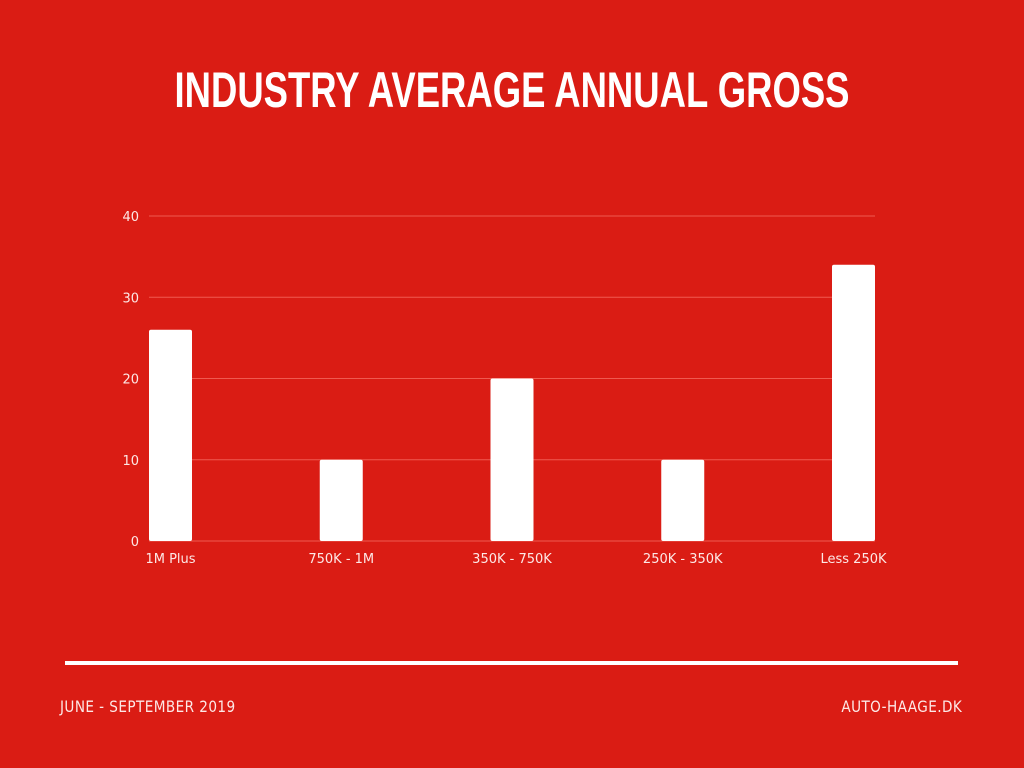 This screenshot has width=1024, height=768. Describe the element at coordinates (148, 706) in the screenshot. I see `date-range-label: JUNE - SEPTEMBER 2019` at that location.